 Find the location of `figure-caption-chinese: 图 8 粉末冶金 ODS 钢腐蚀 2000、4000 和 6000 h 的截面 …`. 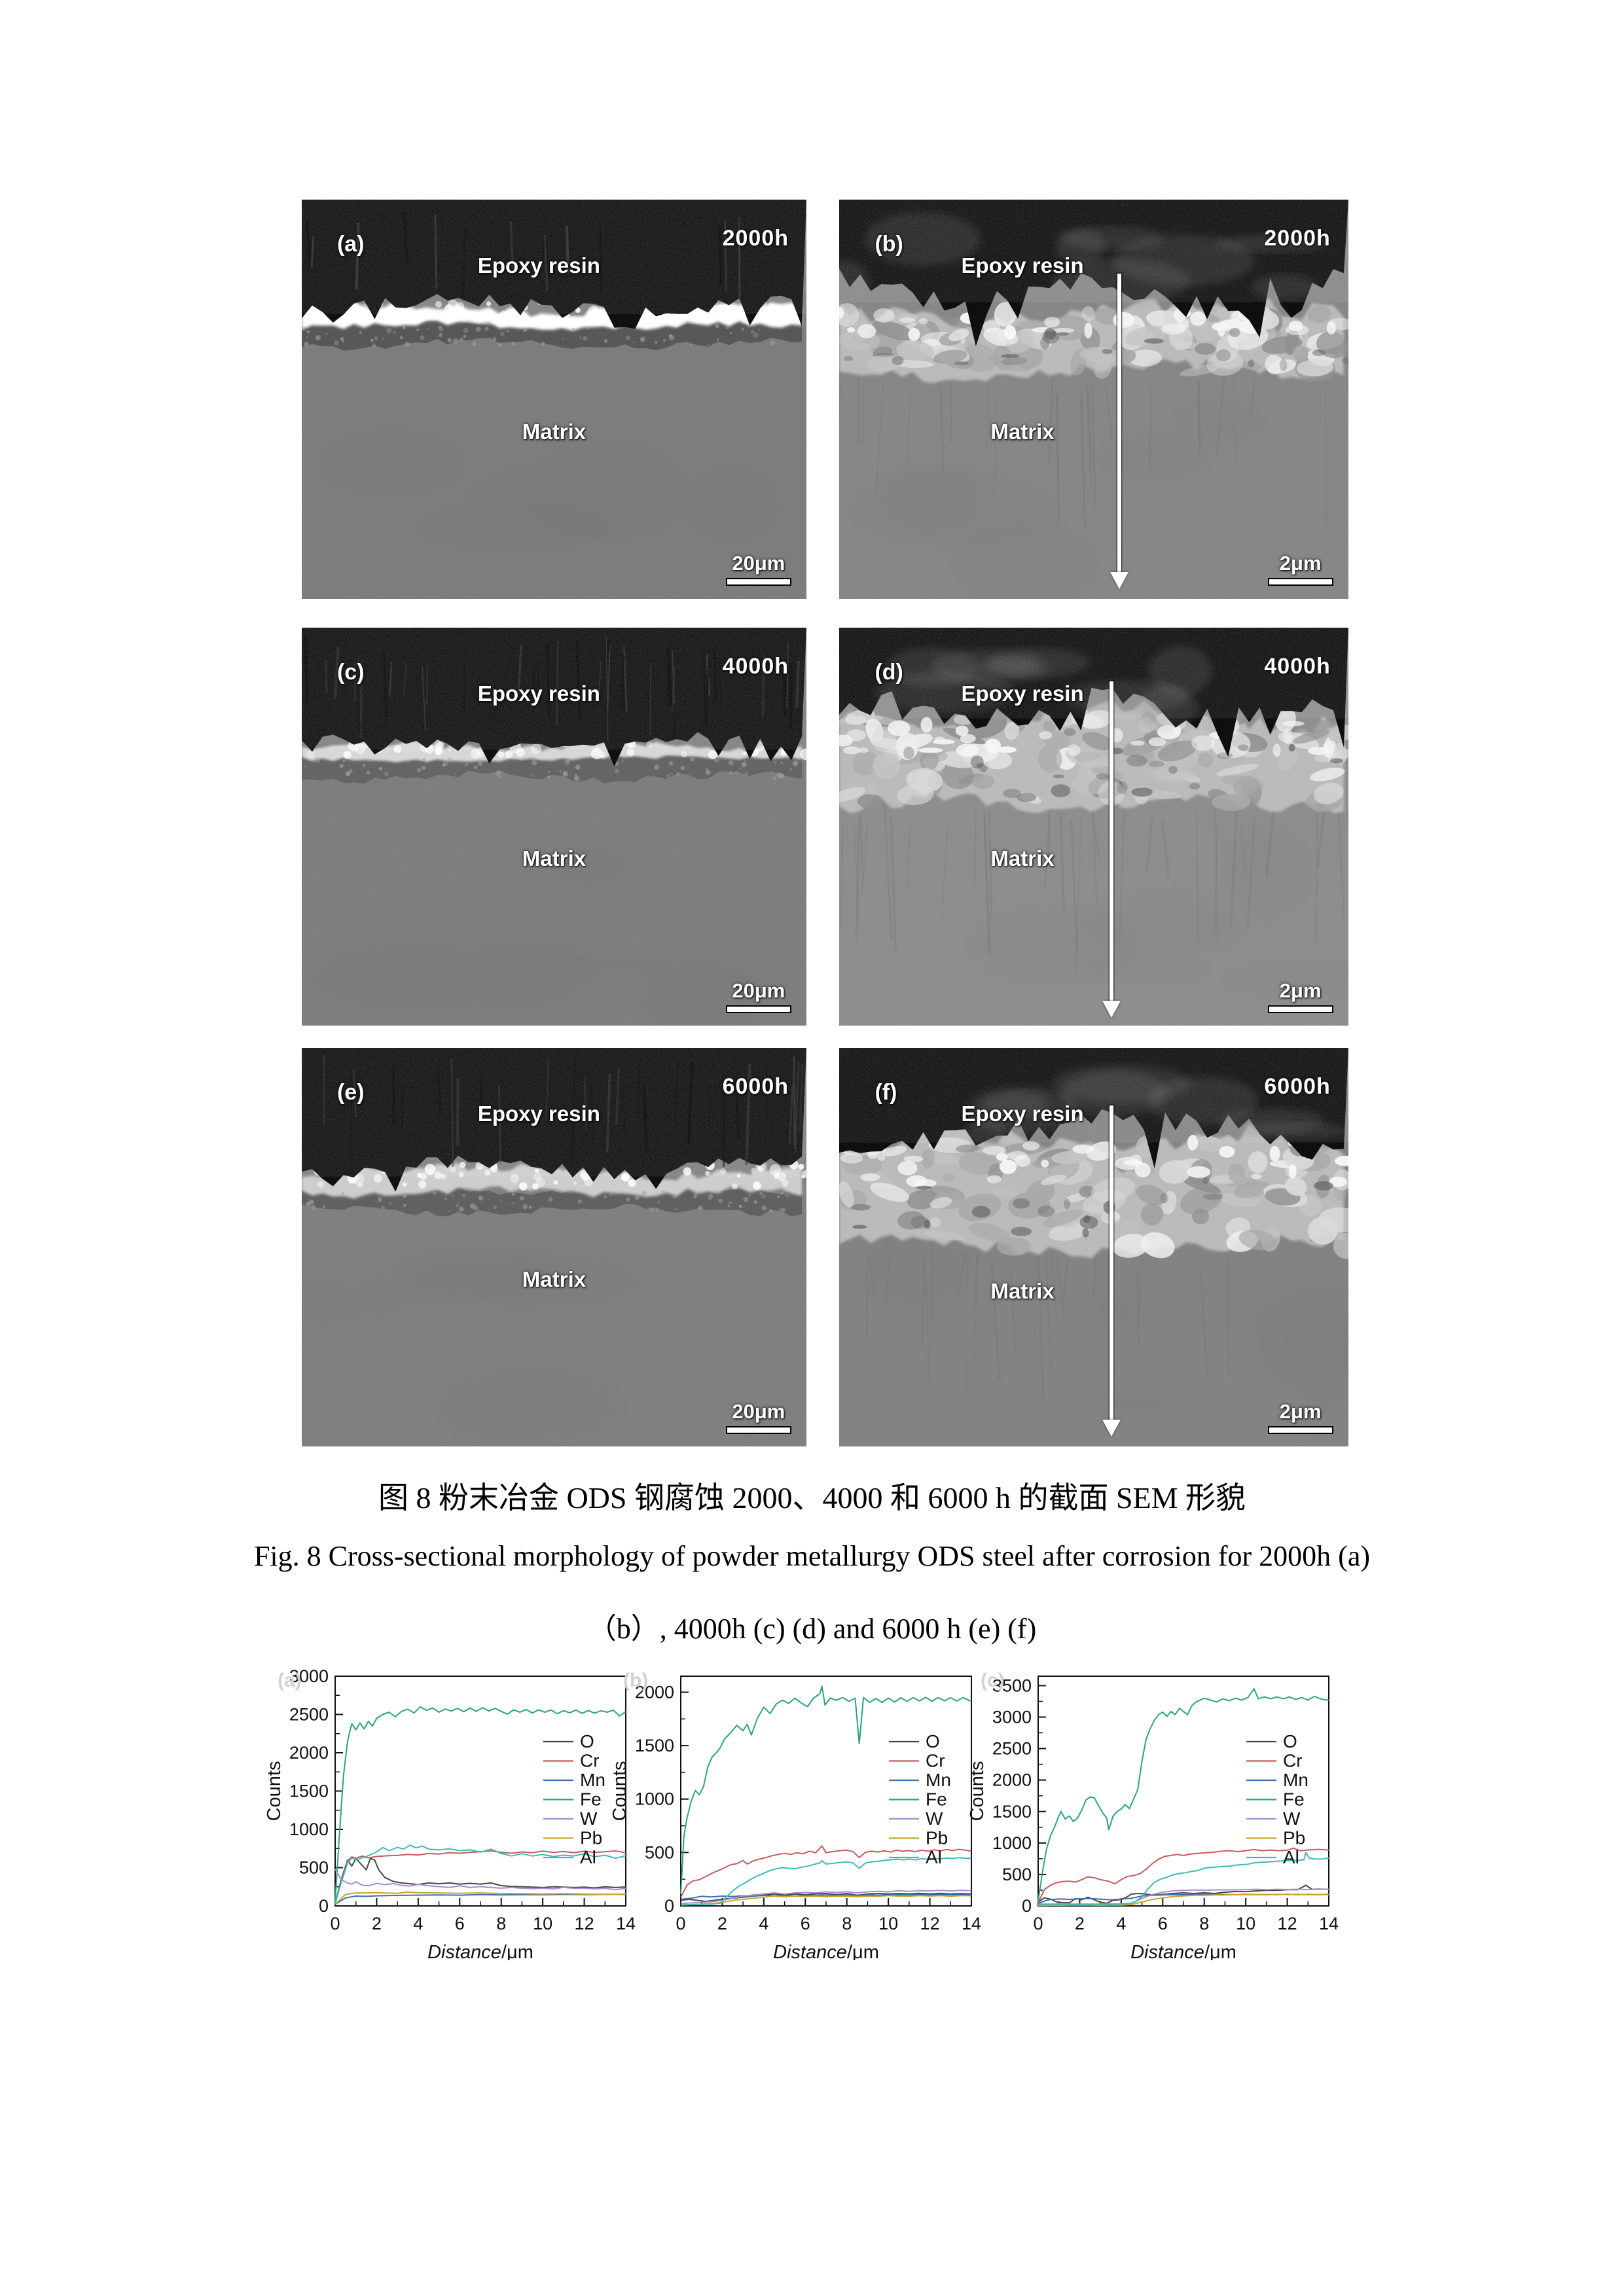

figure-caption-chinese: 图 8 粉末冶金 ODS 钢腐蚀 2000、4000 和 6000 h 的截面 … is located at coordinates (812, 1498).